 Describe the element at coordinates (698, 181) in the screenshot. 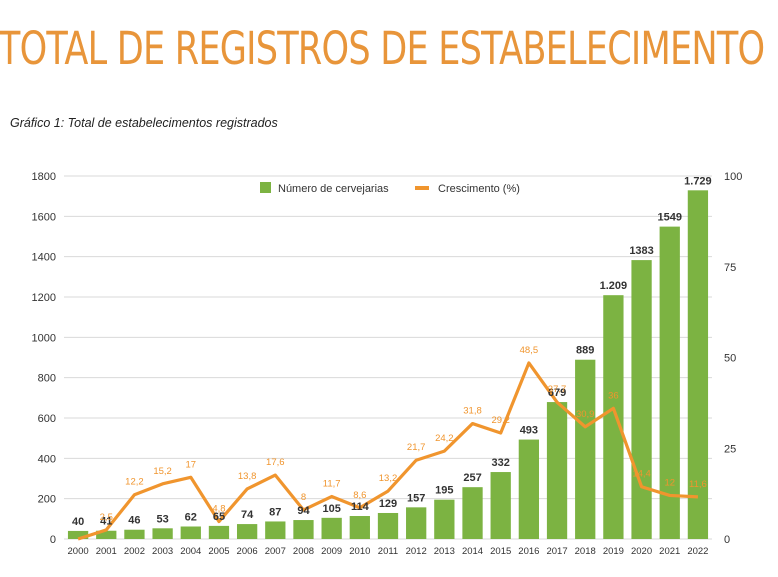

I see `bar-data-label: 1.729` at that location.